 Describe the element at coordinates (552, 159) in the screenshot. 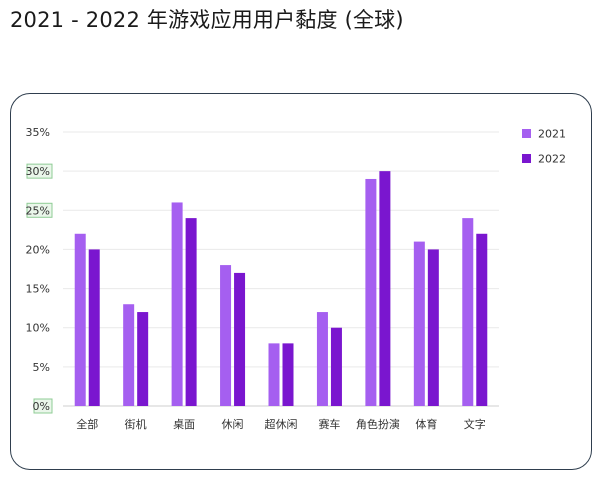

I see `legend-label-2022: 2022` at that location.